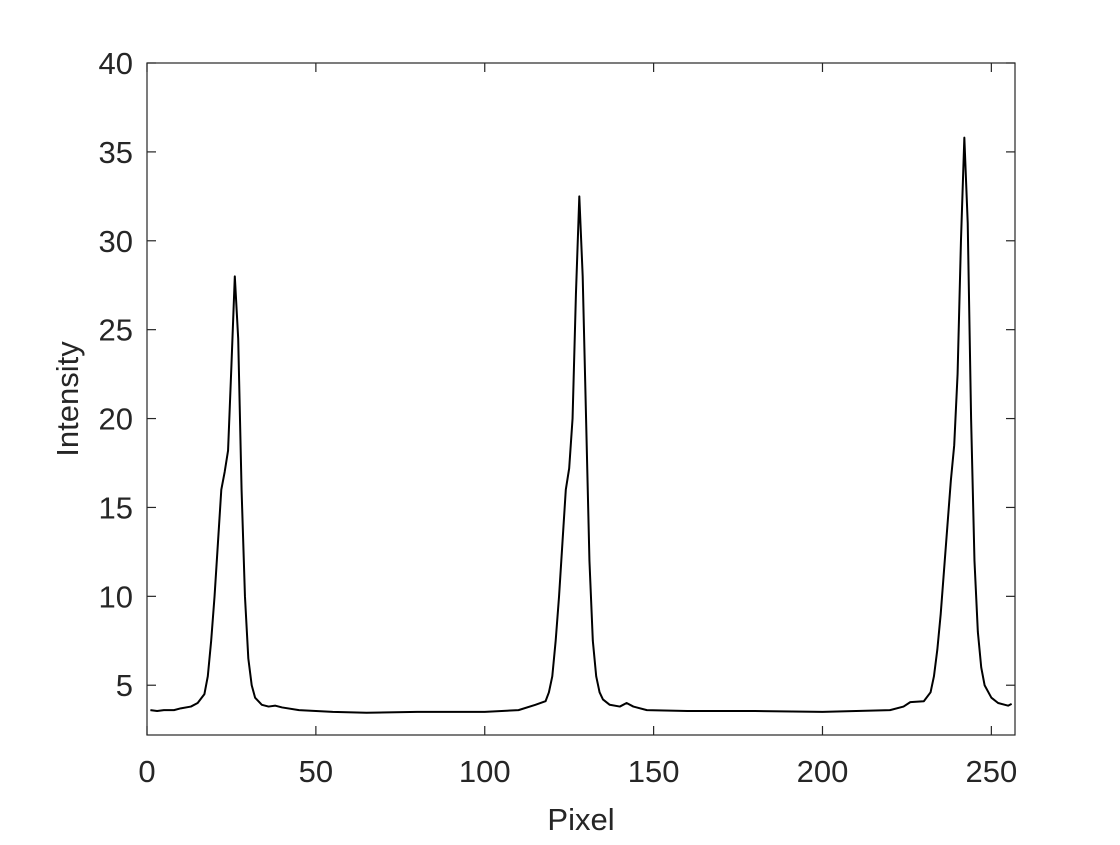 Image resolution: width=1120 pixels, height=845 pixels. I want to click on x-tick-label: 200, so click(823, 771).